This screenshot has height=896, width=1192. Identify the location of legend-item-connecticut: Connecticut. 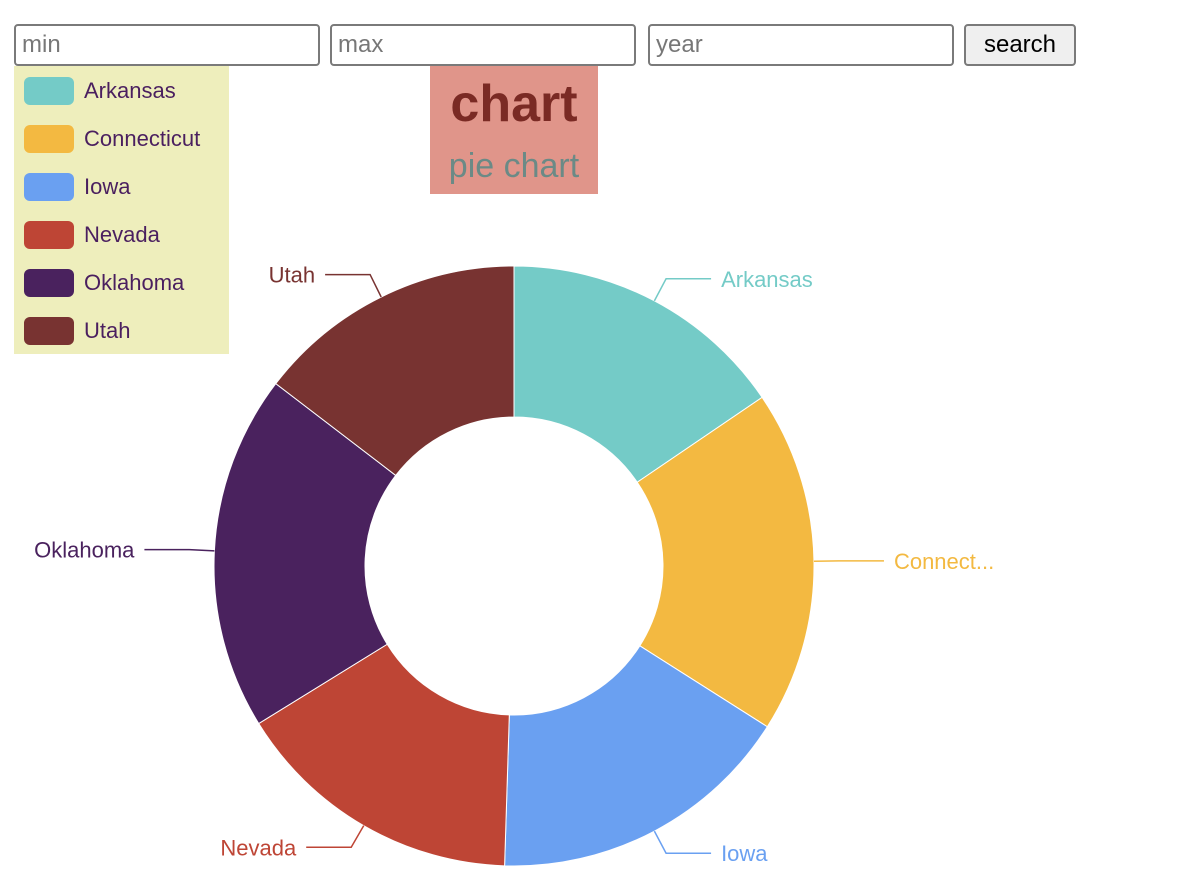
(112, 139).